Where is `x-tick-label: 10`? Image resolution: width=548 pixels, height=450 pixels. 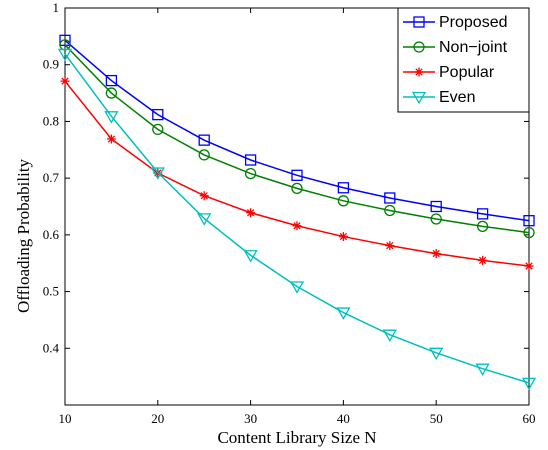
x-tick-label: 10 is located at coordinates (65, 418).